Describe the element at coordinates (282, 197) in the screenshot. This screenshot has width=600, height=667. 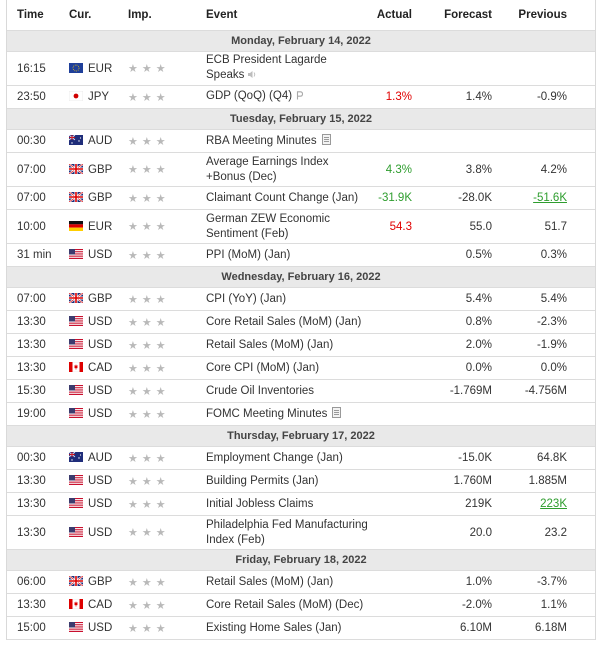
I see `event-title: Claimant Count Change (Jan)` at that location.